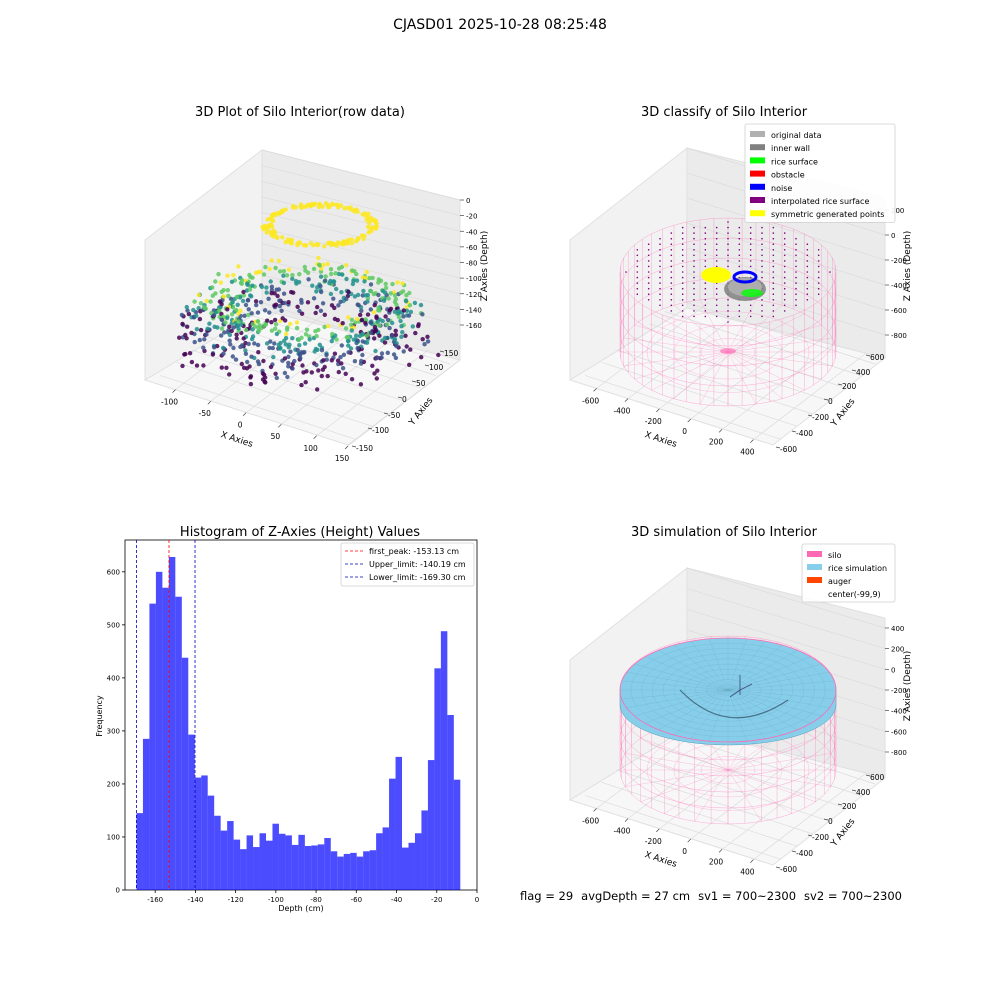  Describe the element at coordinates (820, 201) in the screenshot. I see `legend-label: interpolated rice surface` at that location.